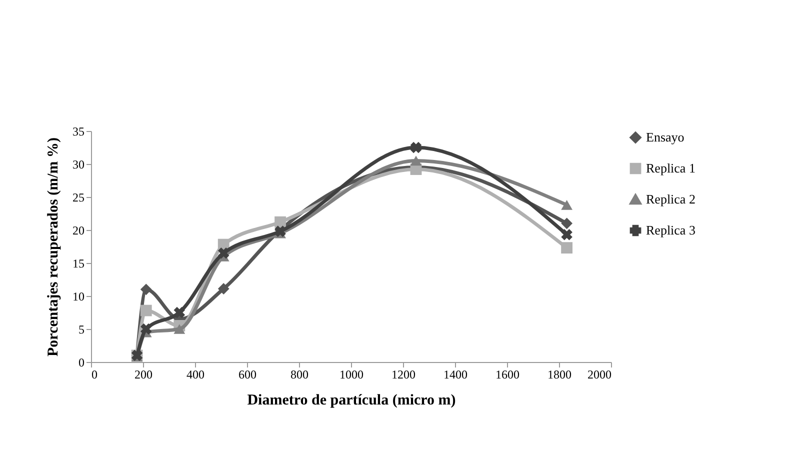  Describe the element at coordinates (81, 363) in the screenshot. I see `y-tick-label: 0` at that location.